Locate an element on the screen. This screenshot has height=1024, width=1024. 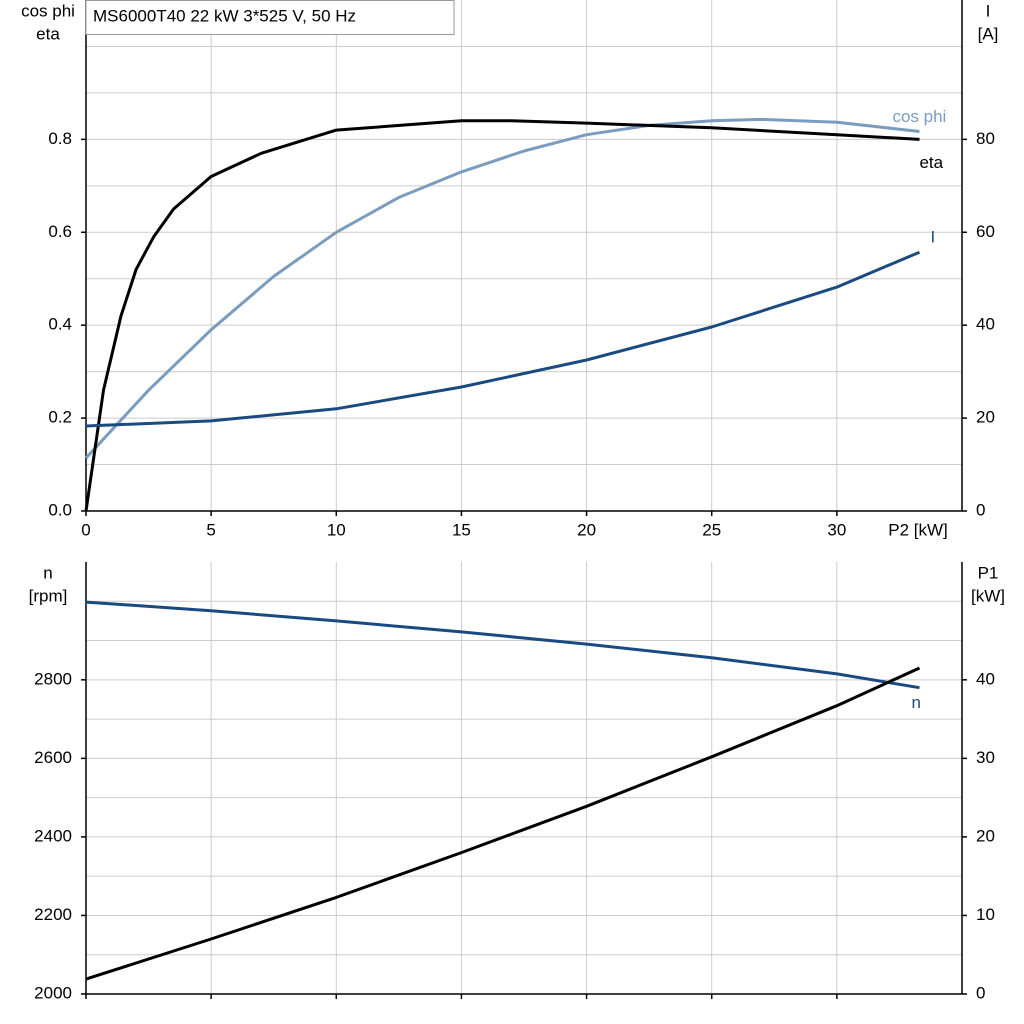
y-tick-label: 2600 is located at coordinates (53, 757).